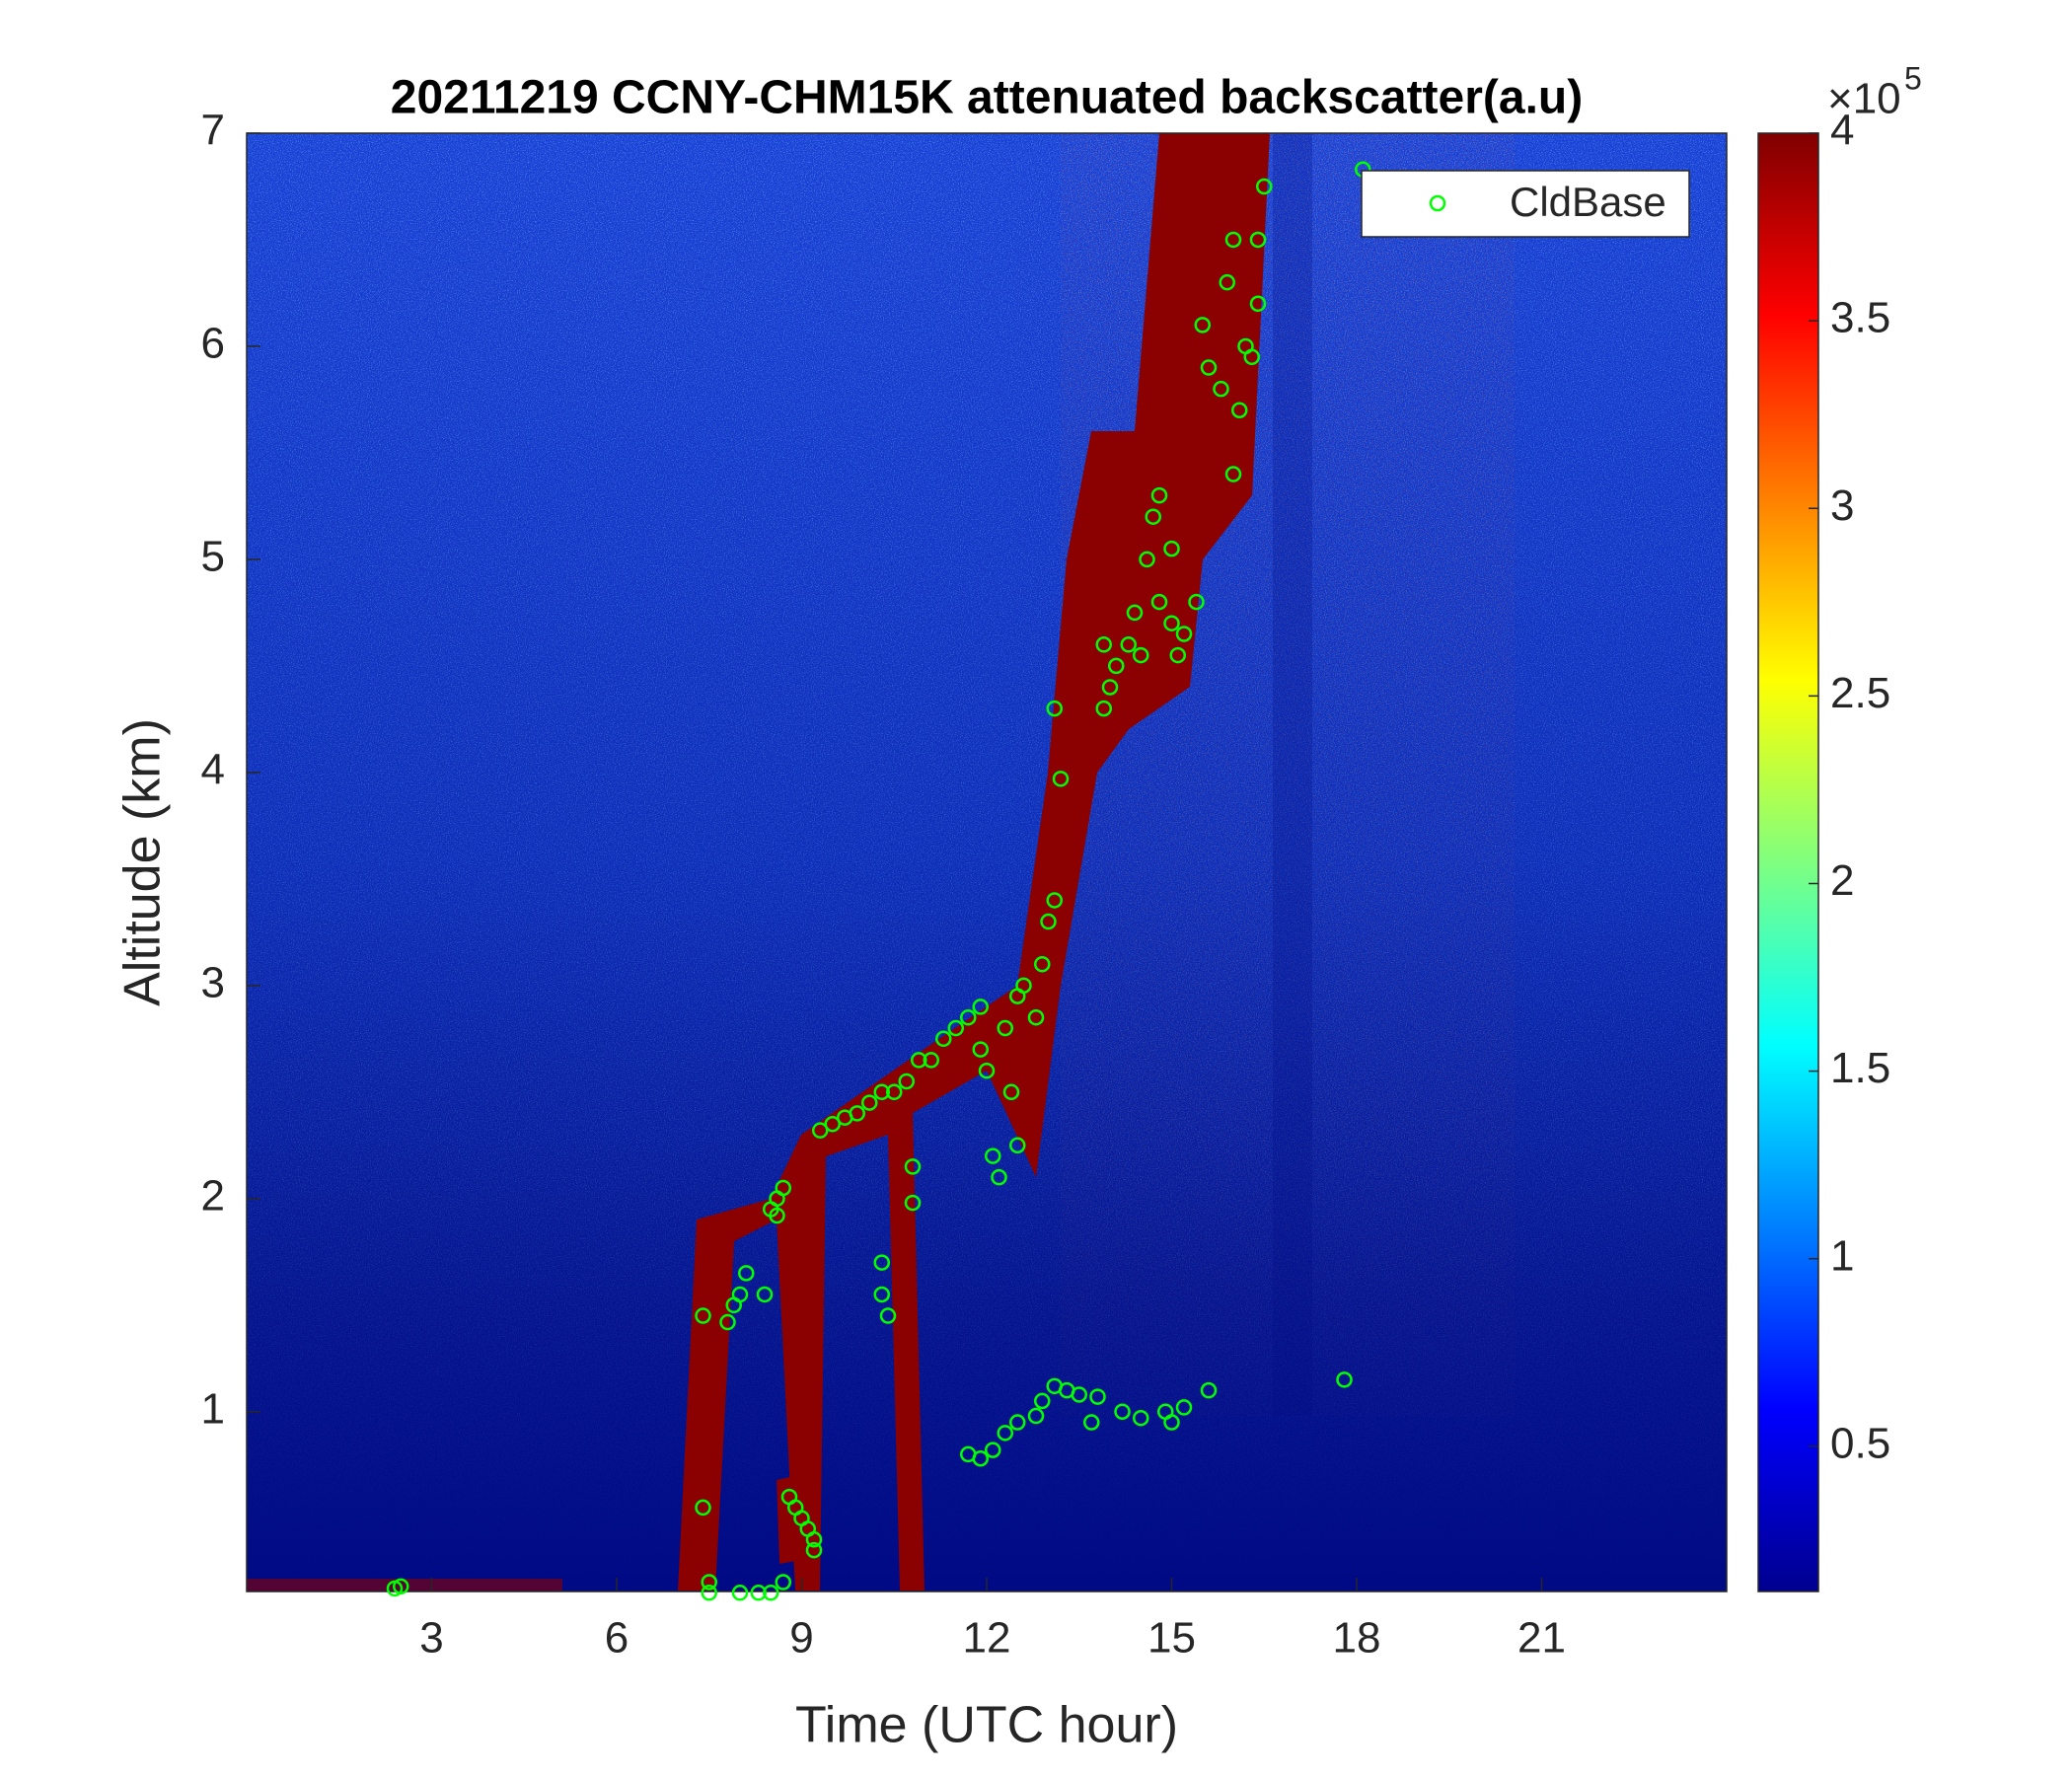  What do you see at coordinates (1172, 1639) in the screenshot?
I see `x-tick-label: 15` at bounding box center [1172, 1639].